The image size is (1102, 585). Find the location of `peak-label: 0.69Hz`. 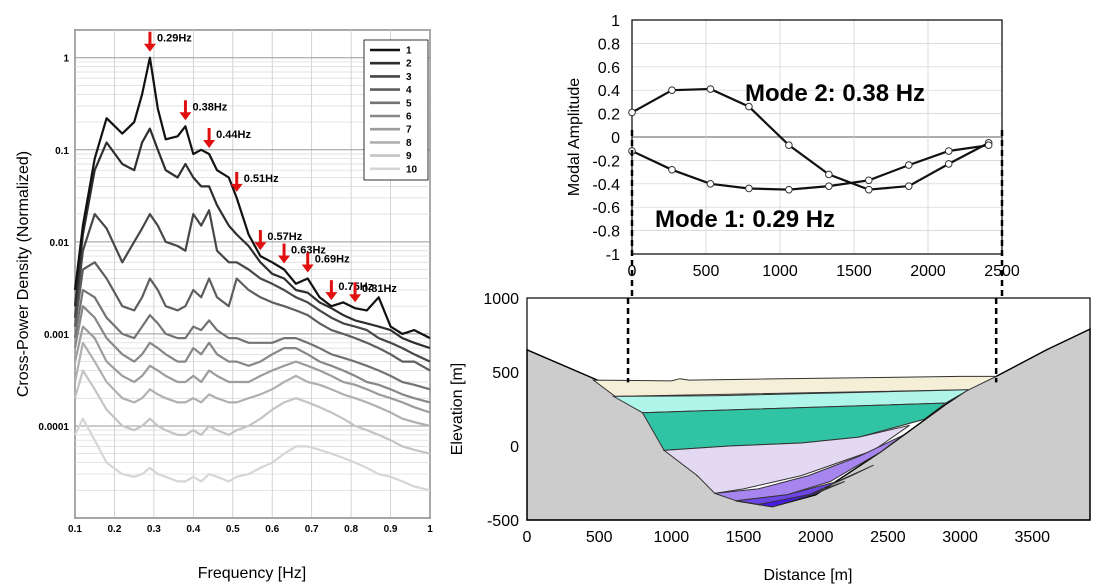

peak-label: 0.69Hz is located at coordinates (332, 259).